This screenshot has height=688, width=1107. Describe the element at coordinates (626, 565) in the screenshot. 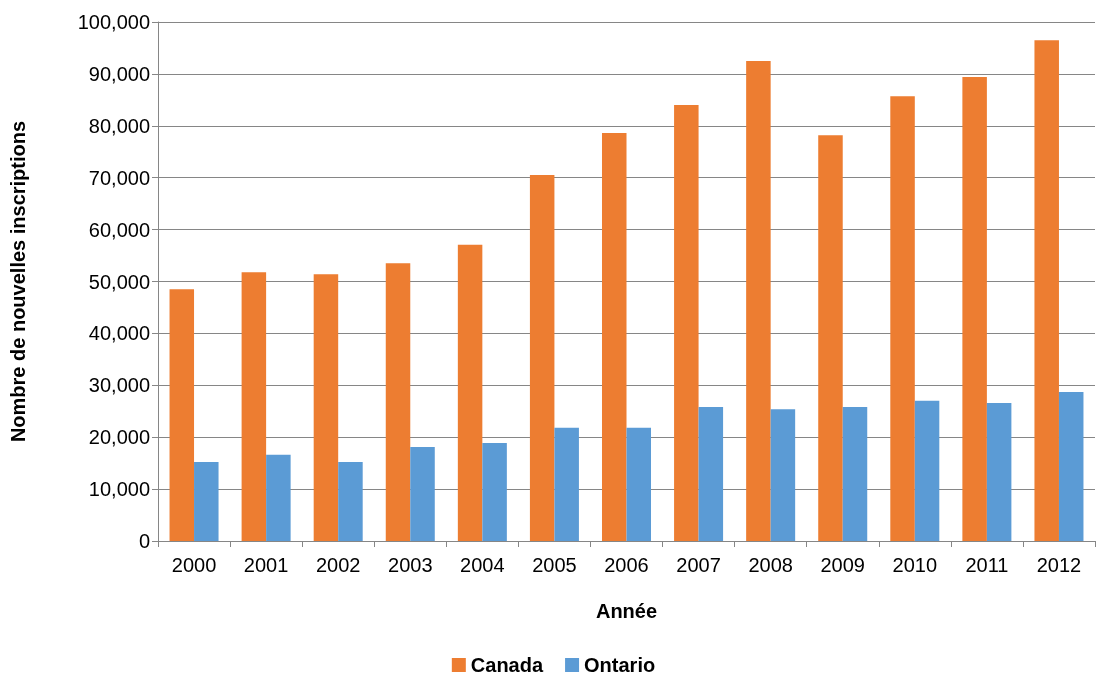

I see `x-tick-label: 2006` at that location.